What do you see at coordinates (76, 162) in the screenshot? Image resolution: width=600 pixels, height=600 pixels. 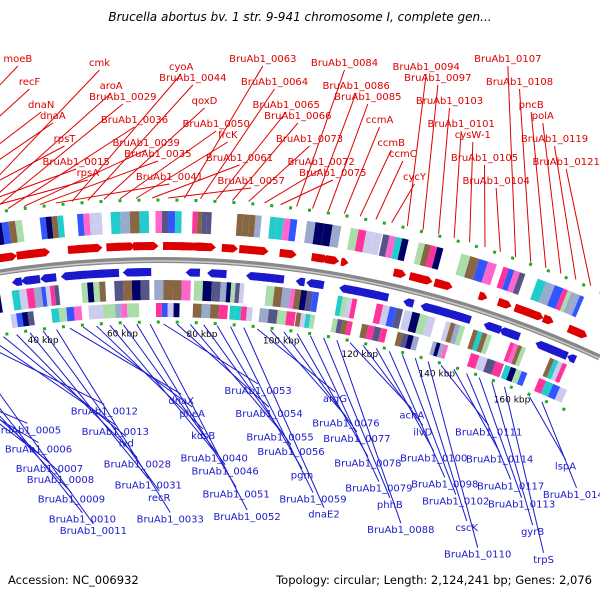 I see `gene-label: BruAb1_0015` at bounding box center [76, 162].